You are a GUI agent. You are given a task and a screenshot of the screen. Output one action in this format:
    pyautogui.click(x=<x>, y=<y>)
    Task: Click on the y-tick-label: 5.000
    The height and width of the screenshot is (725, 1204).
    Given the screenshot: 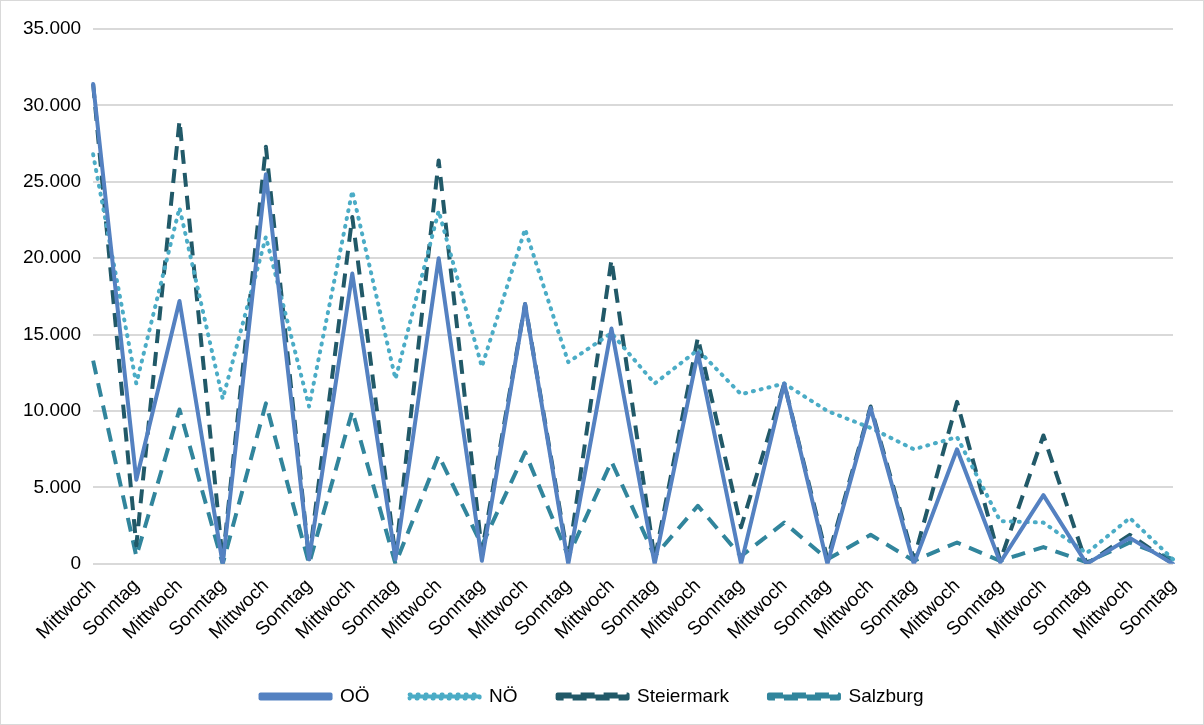 What is the action you would take?
    pyautogui.click(x=57, y=486)
    